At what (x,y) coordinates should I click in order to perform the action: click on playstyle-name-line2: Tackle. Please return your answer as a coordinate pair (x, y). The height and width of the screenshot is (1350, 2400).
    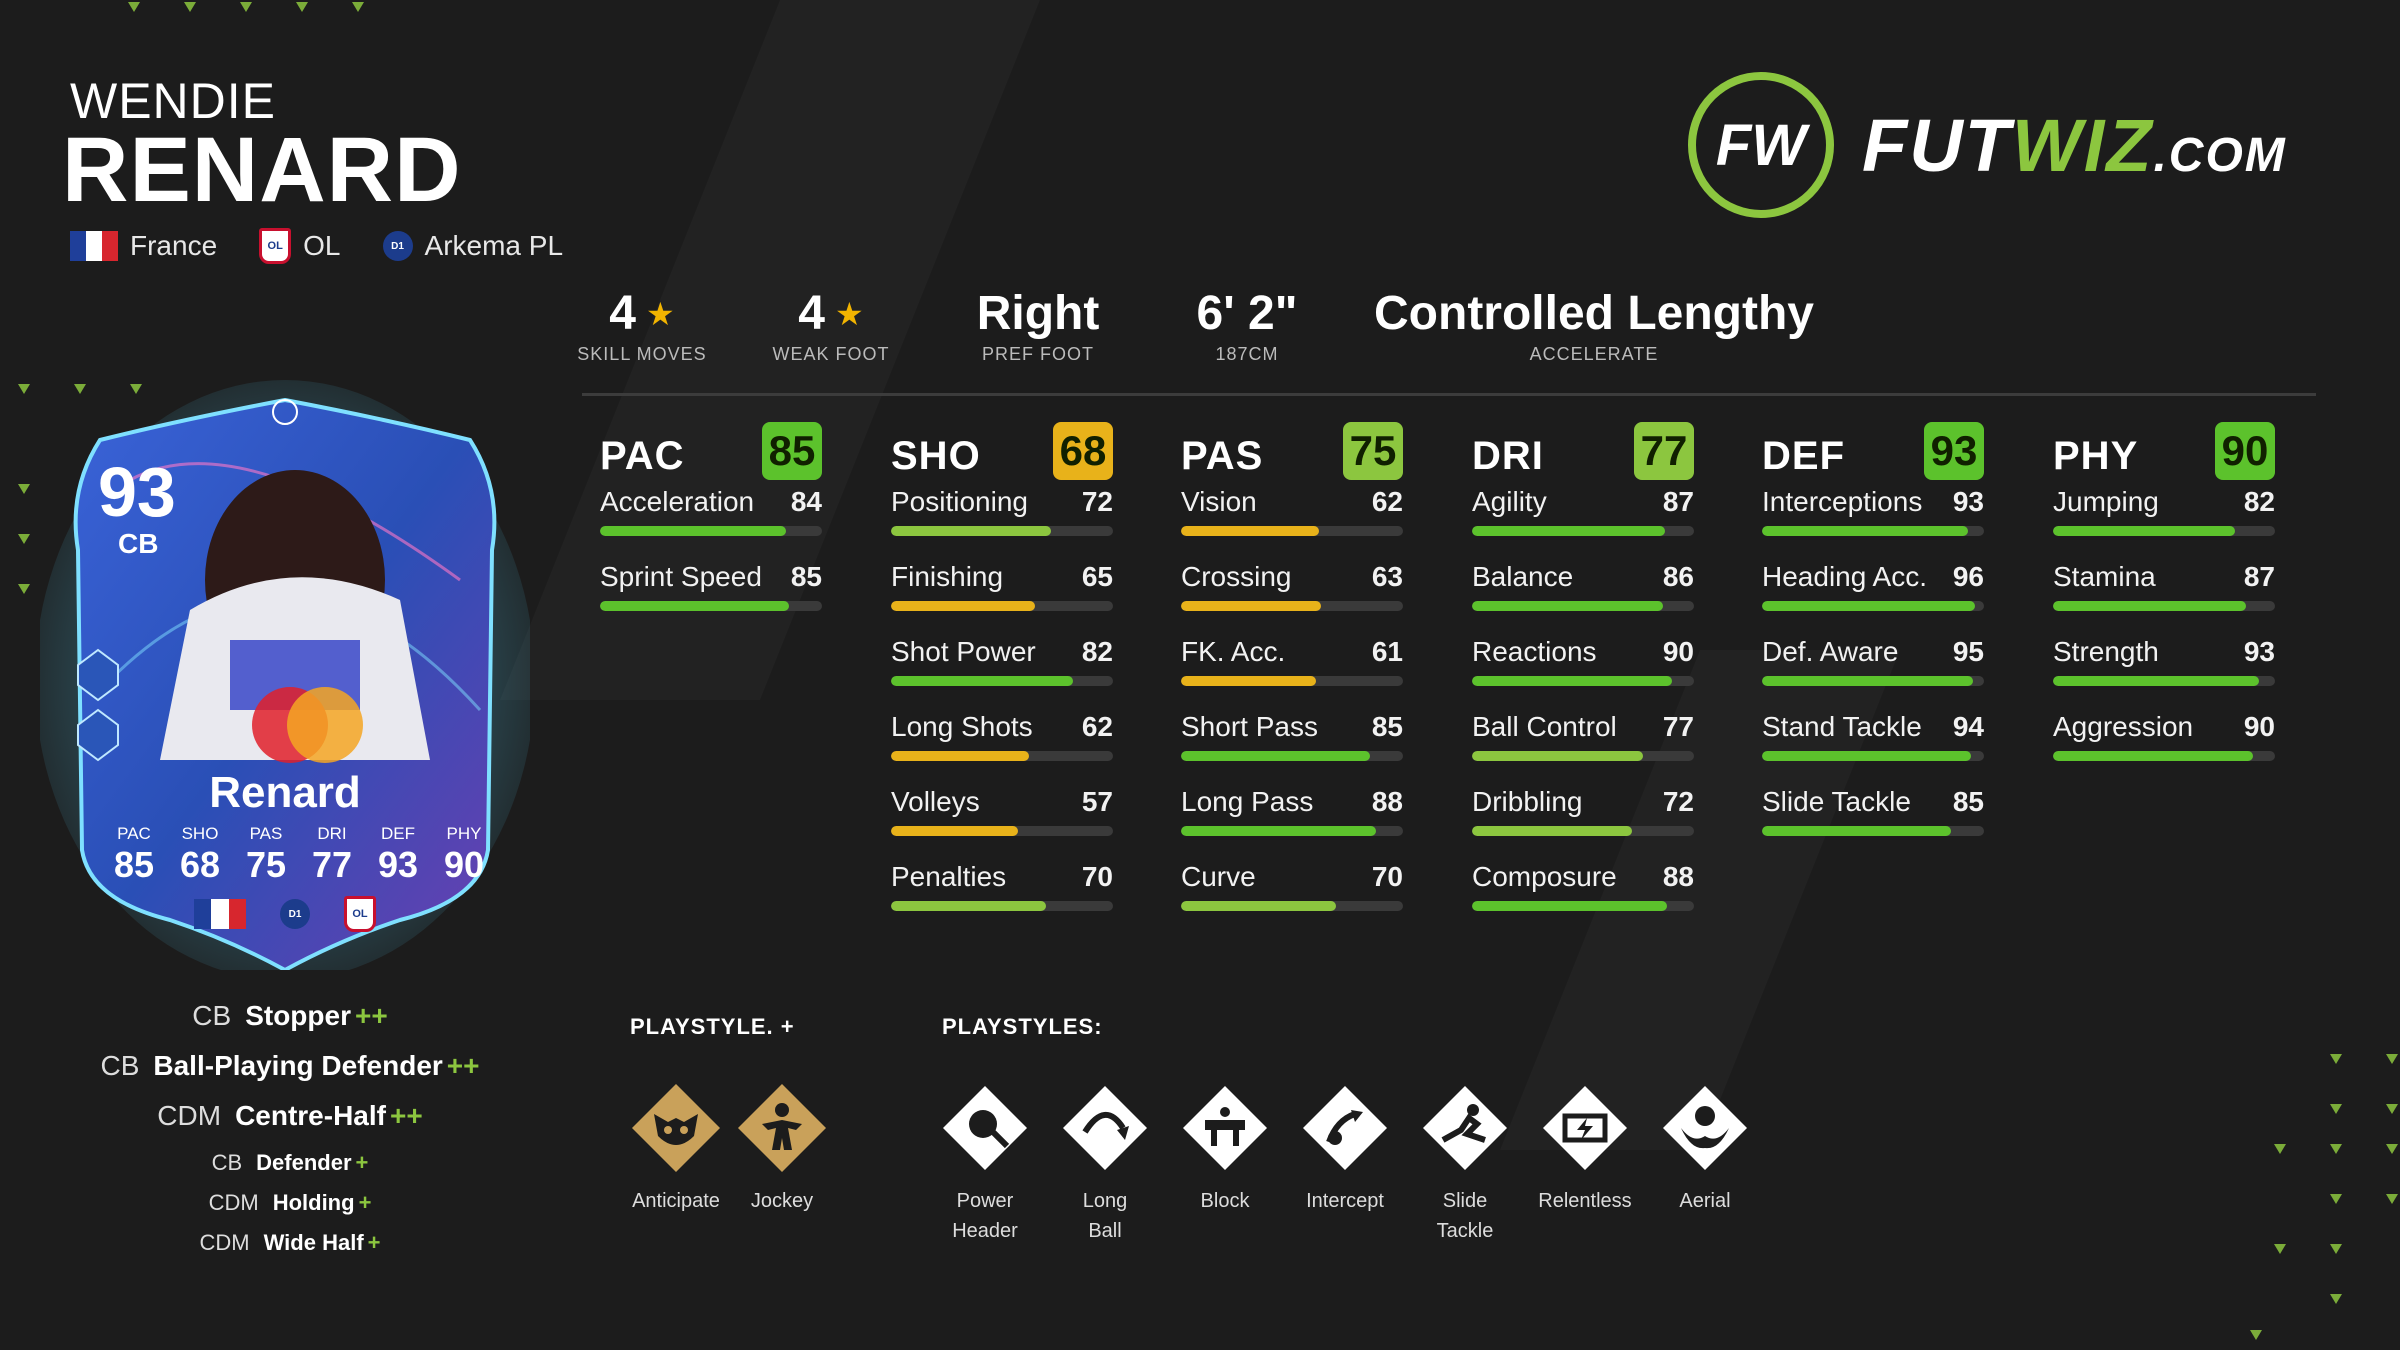
    Looking at the image, I should click on (1465, 1231).